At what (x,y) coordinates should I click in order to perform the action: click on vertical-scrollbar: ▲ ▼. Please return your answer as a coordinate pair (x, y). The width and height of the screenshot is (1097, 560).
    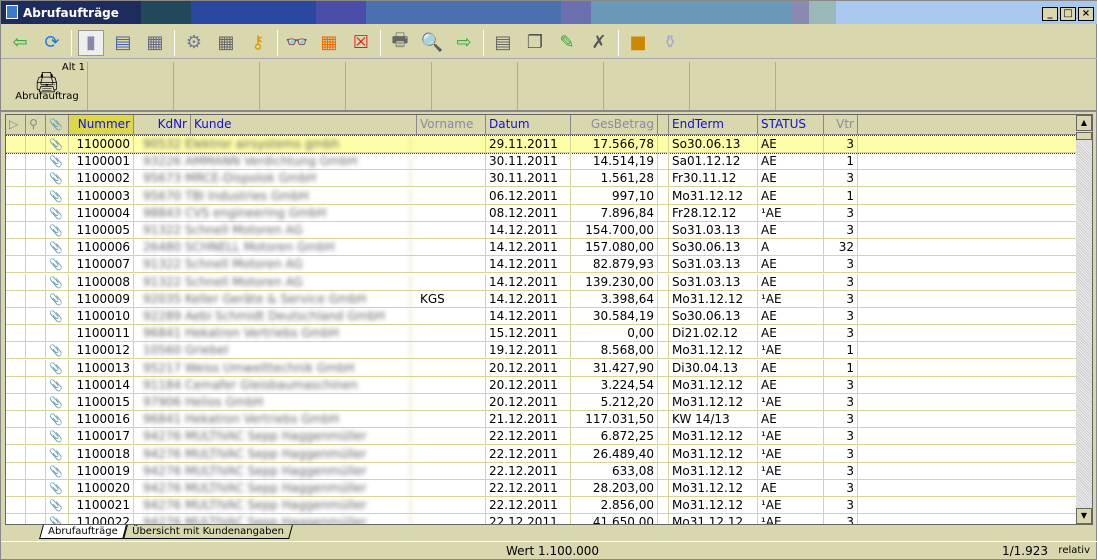
    Looking at the image, I should click on (1084, 319).